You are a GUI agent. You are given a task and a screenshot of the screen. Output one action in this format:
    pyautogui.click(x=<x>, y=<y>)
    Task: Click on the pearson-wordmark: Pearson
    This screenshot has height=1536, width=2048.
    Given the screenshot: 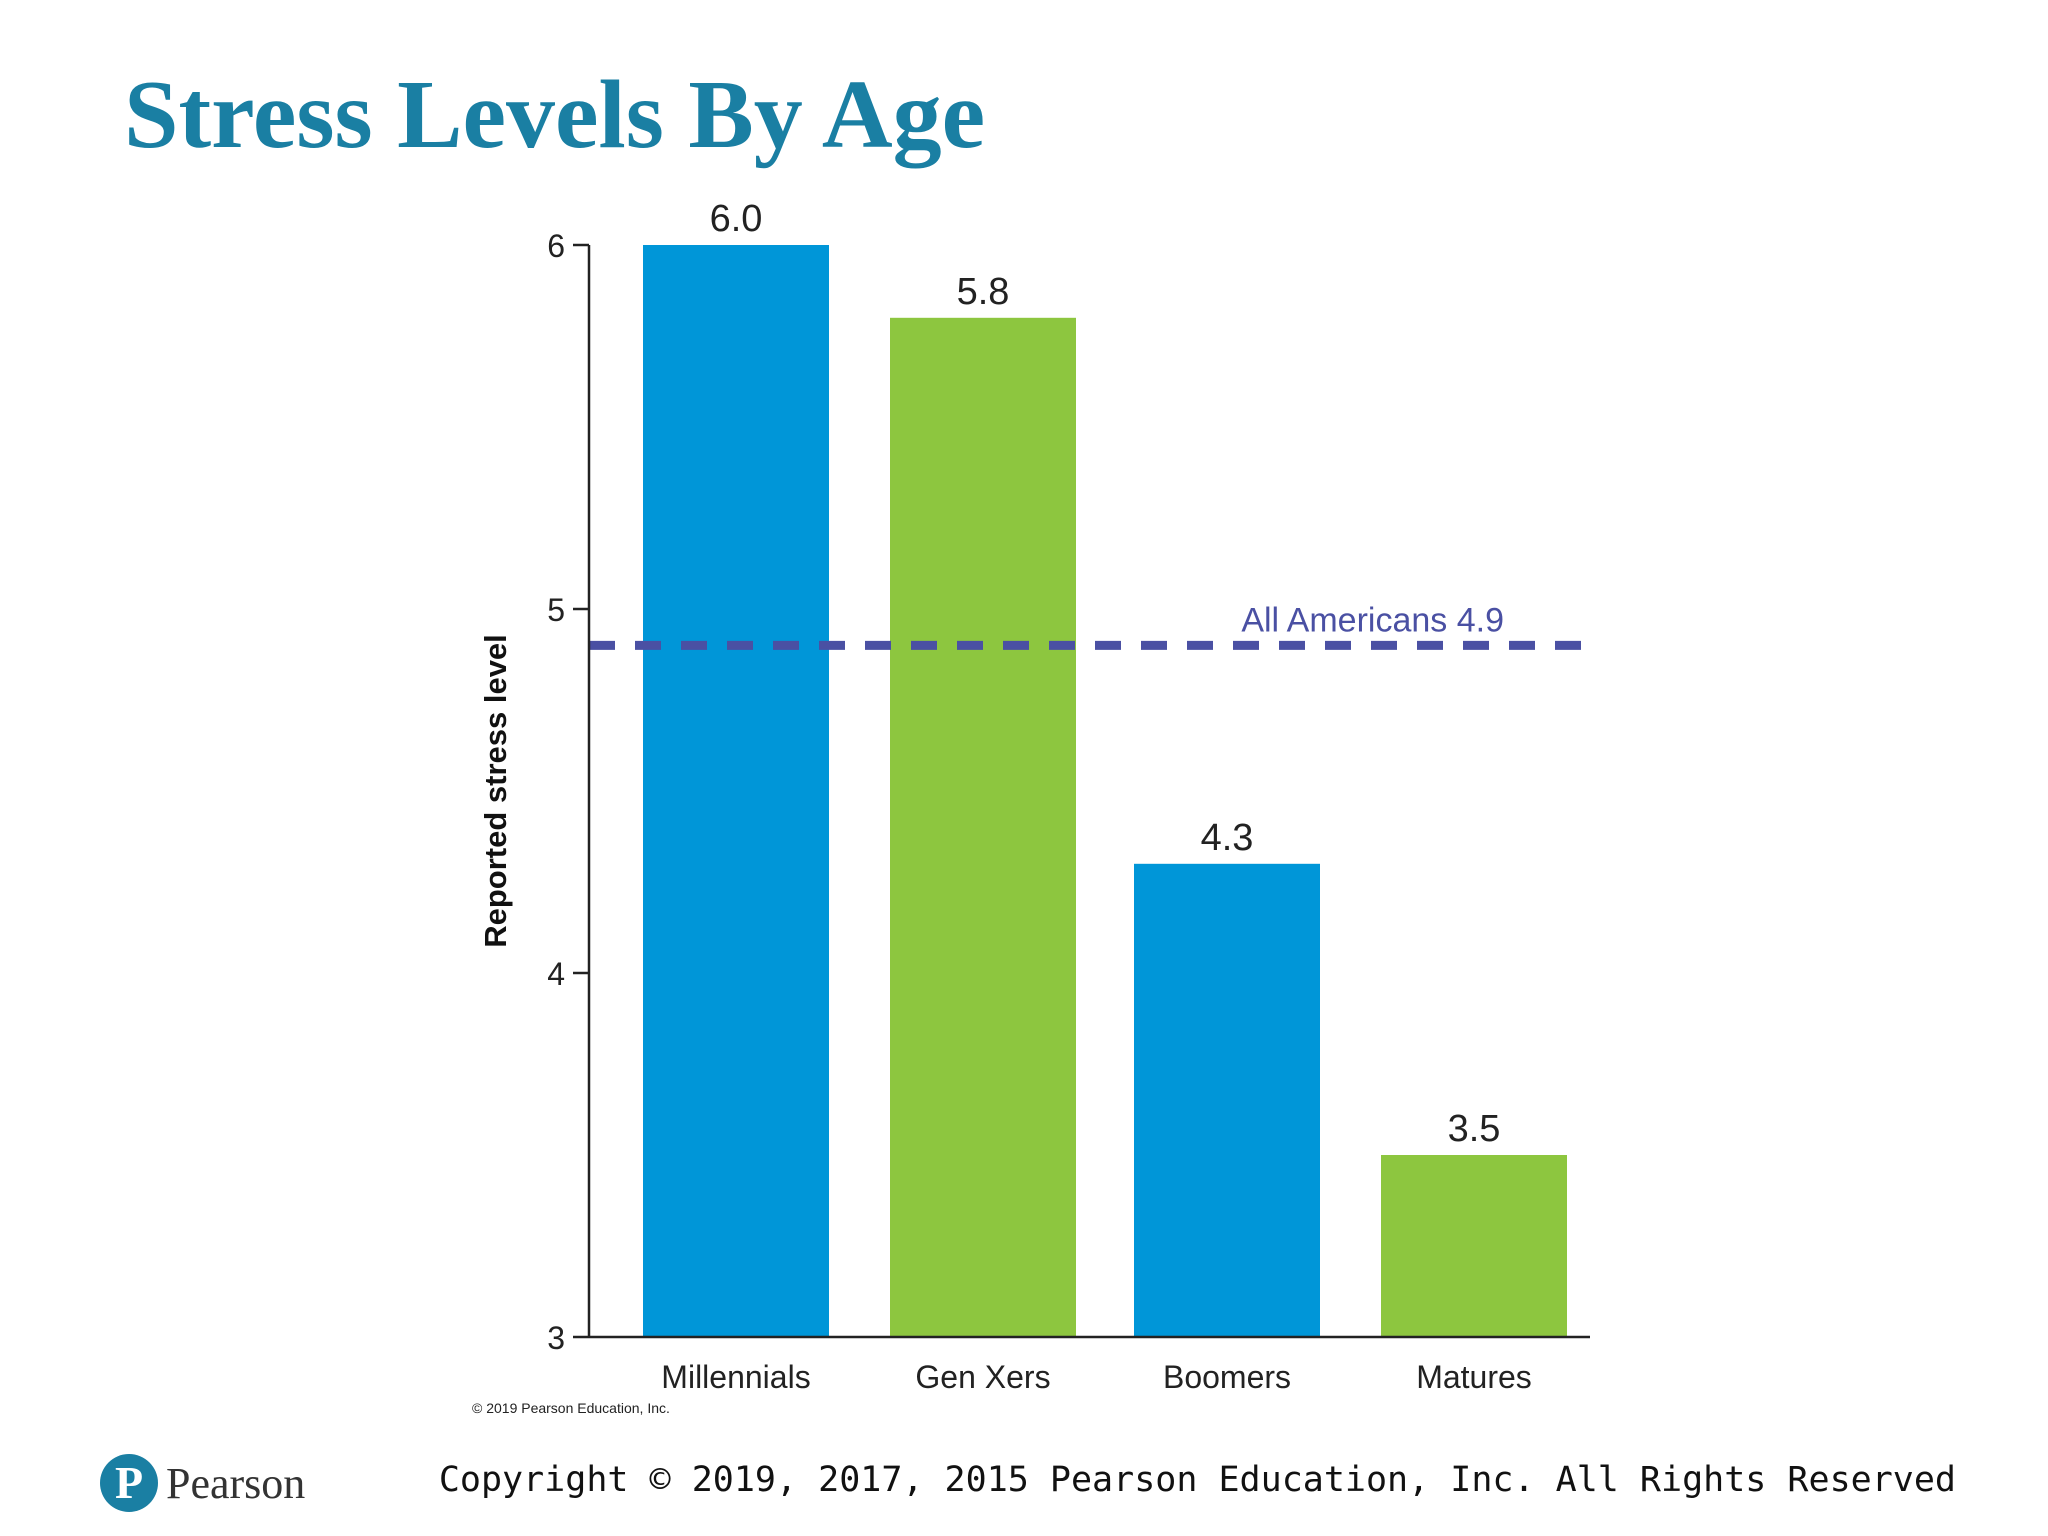 What is the action you would take?
    pyautogui.click(x=236, y=1483)
    